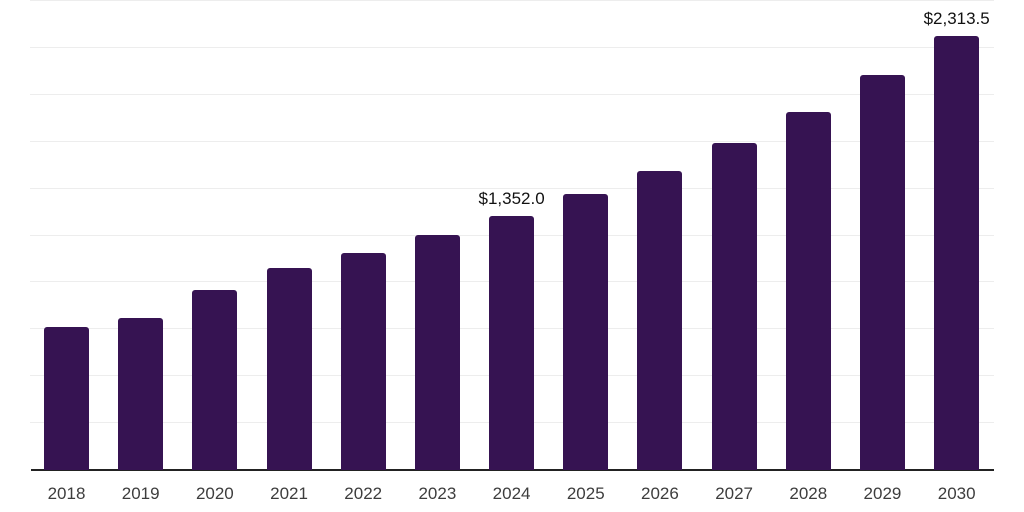 This screenshot has width=1024, height=512. I want to click on bar-2030, so click(957, 253).